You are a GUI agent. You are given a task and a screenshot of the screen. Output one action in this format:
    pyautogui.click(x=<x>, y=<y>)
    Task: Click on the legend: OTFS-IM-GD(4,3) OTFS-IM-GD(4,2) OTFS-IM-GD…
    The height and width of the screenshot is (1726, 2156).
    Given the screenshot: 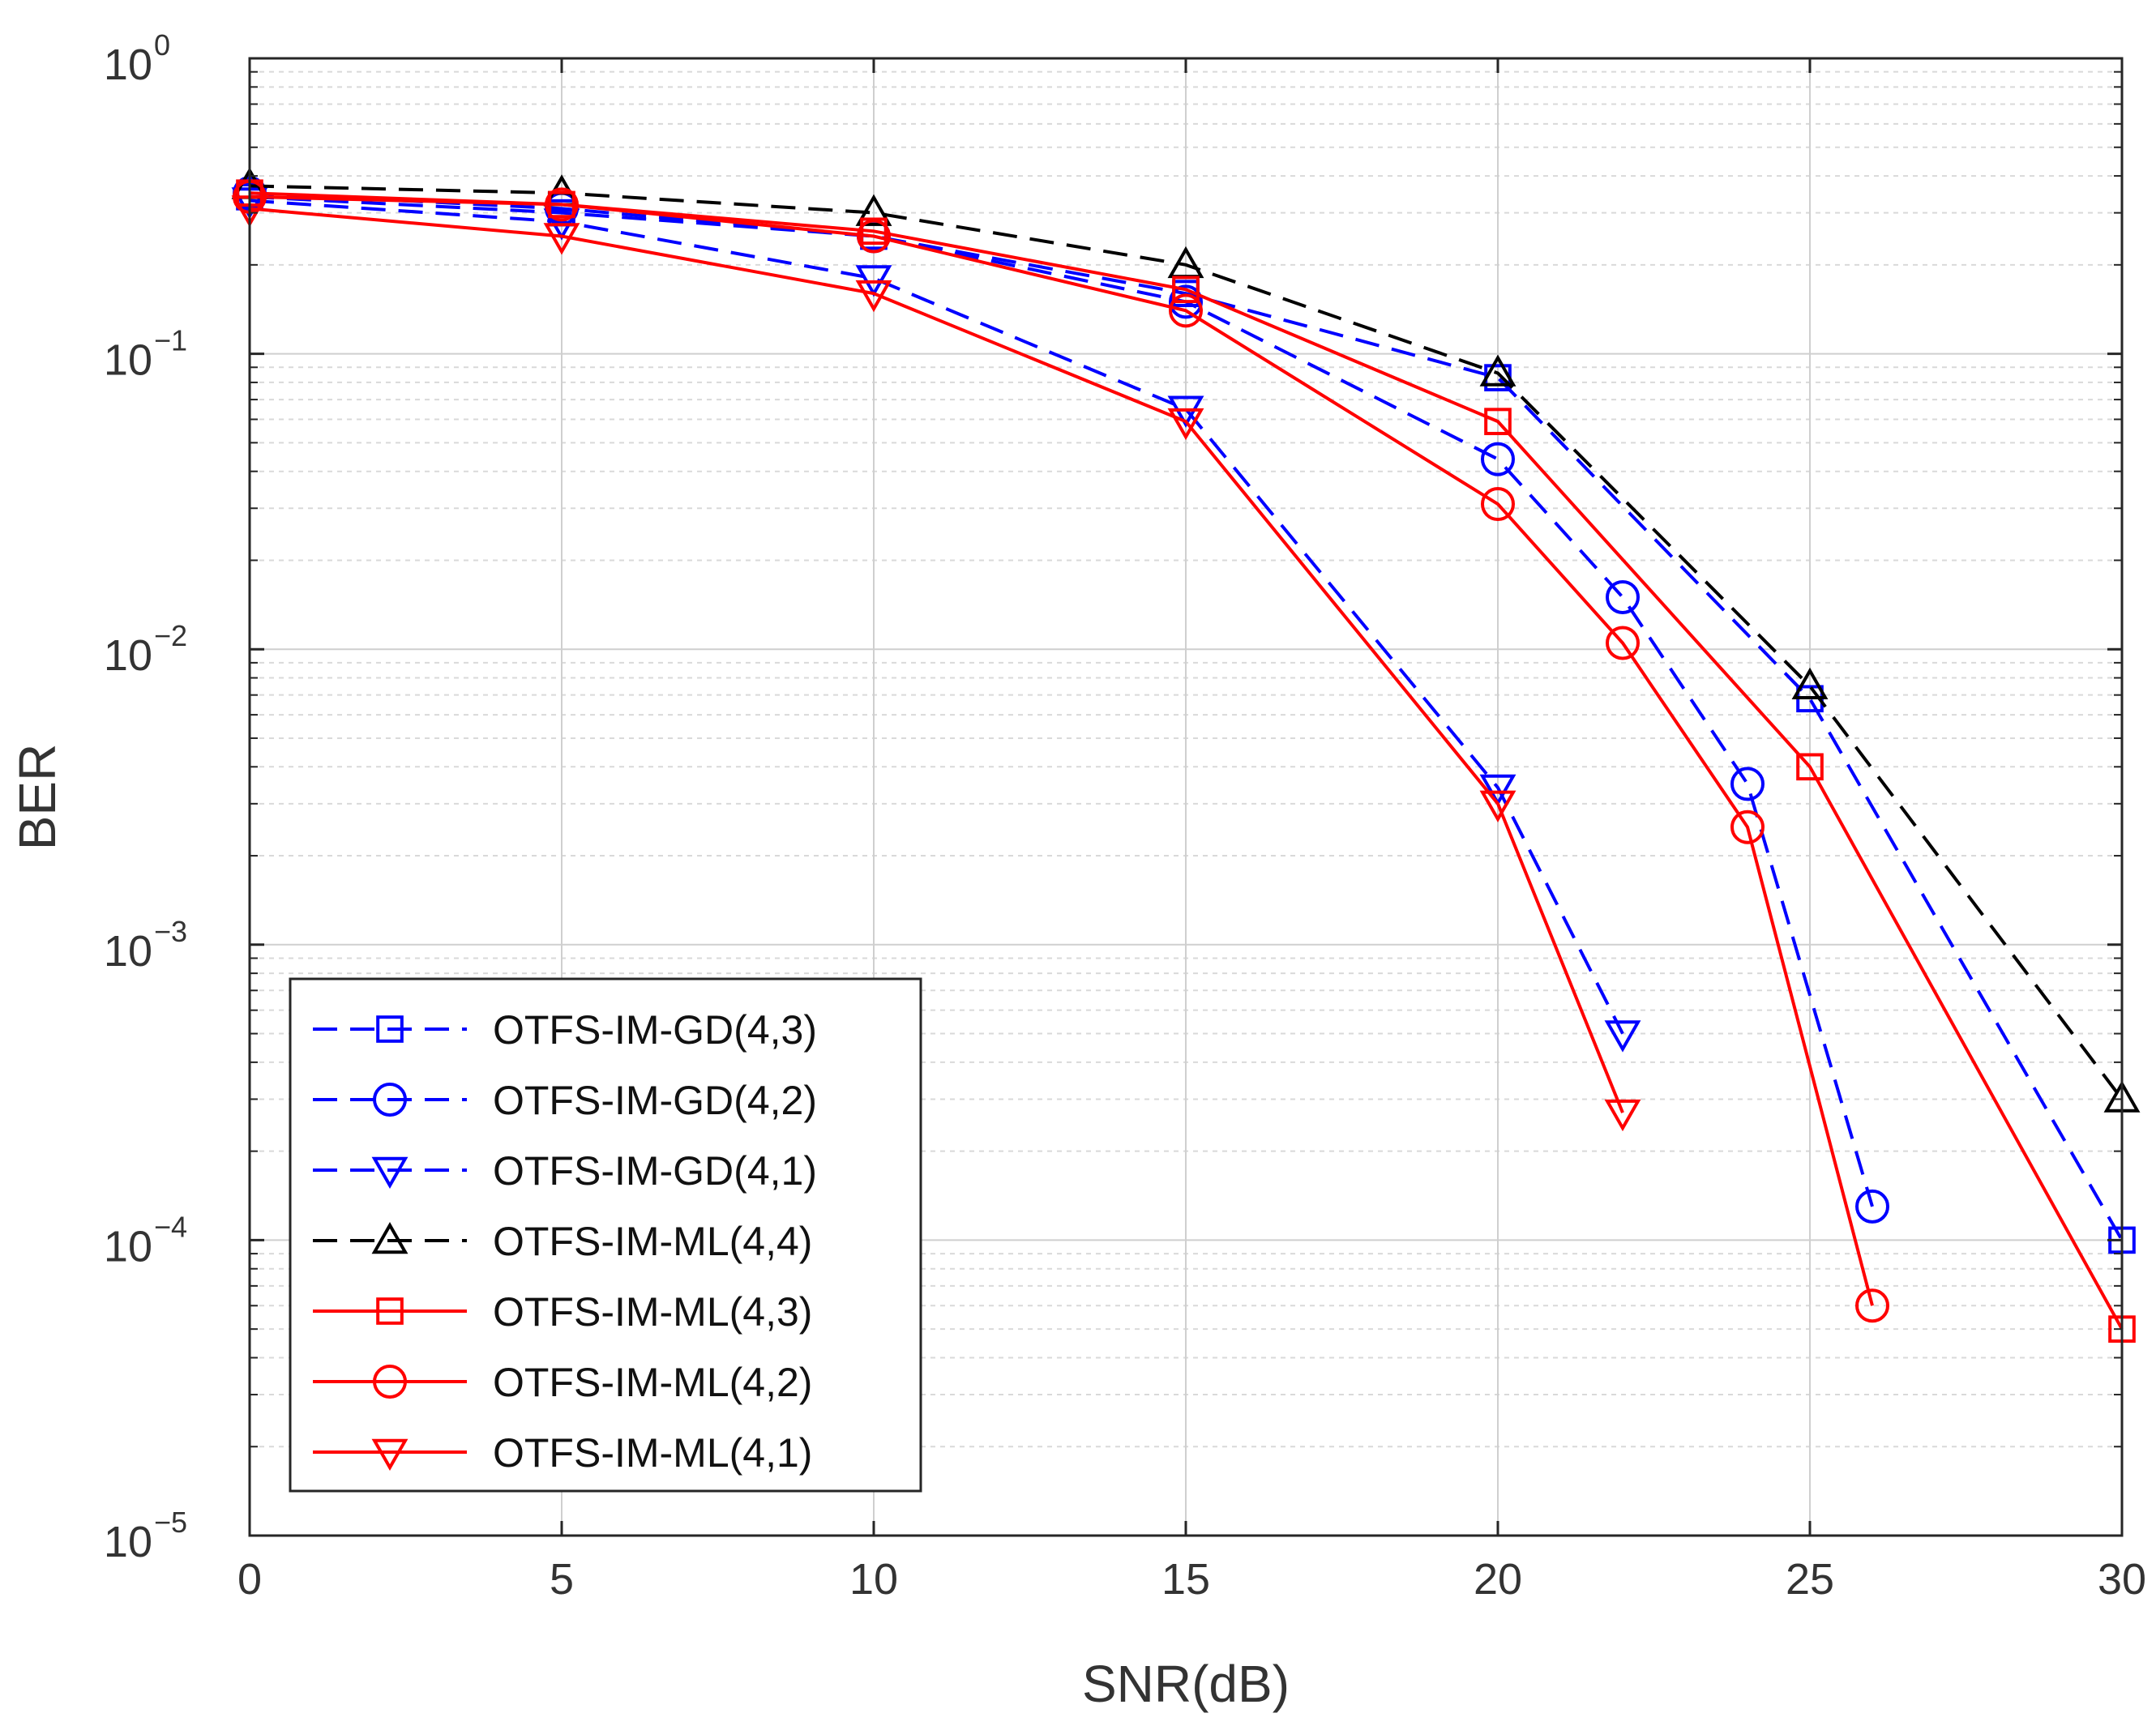 What is the action you would take?
    pyautogui.click(x=605, y=1235)
    